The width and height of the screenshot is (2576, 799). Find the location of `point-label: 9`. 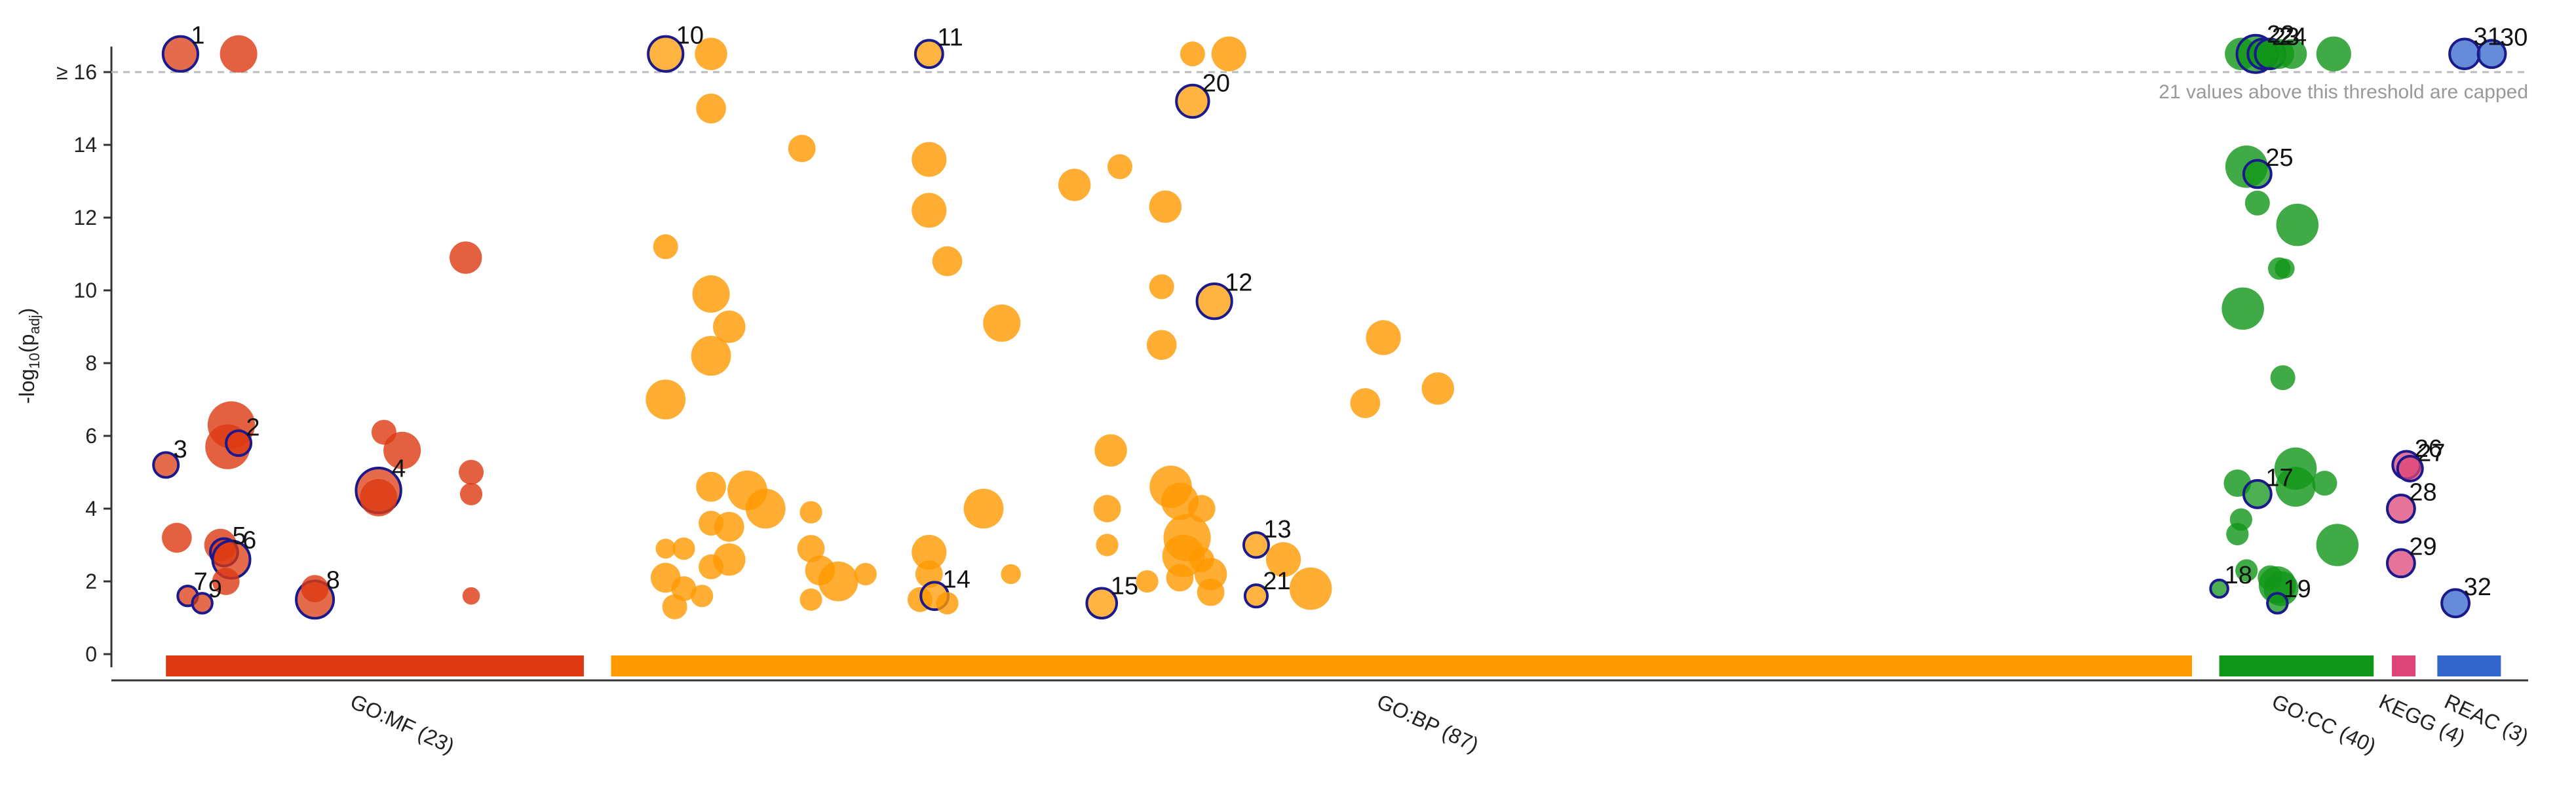

point-label: 9 is located at coordinates (215, 589).